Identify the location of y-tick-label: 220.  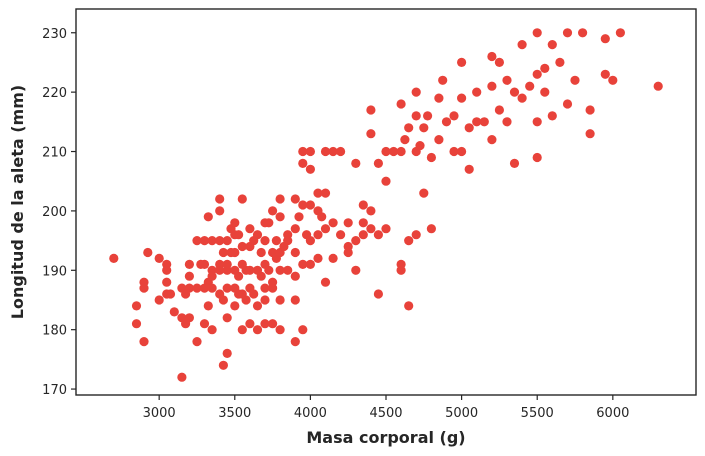
(54, 93).